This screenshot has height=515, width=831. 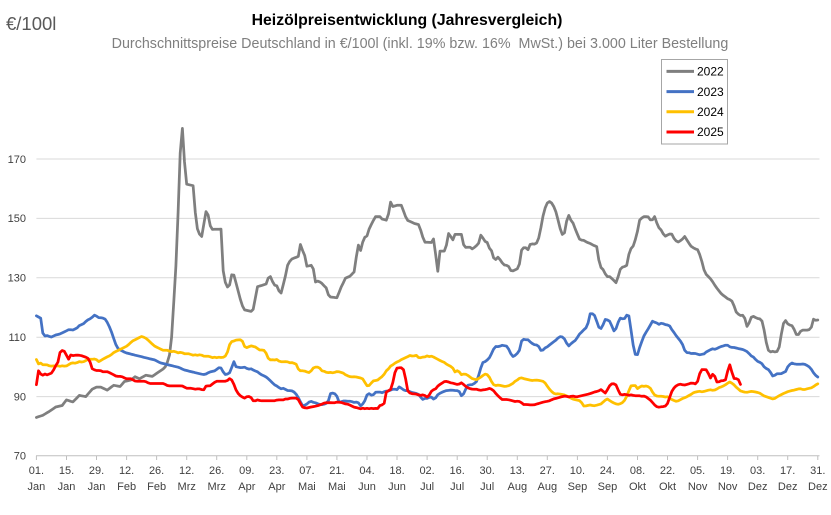 I want to click on svg-text: 2025, so click(x=710, y=132).